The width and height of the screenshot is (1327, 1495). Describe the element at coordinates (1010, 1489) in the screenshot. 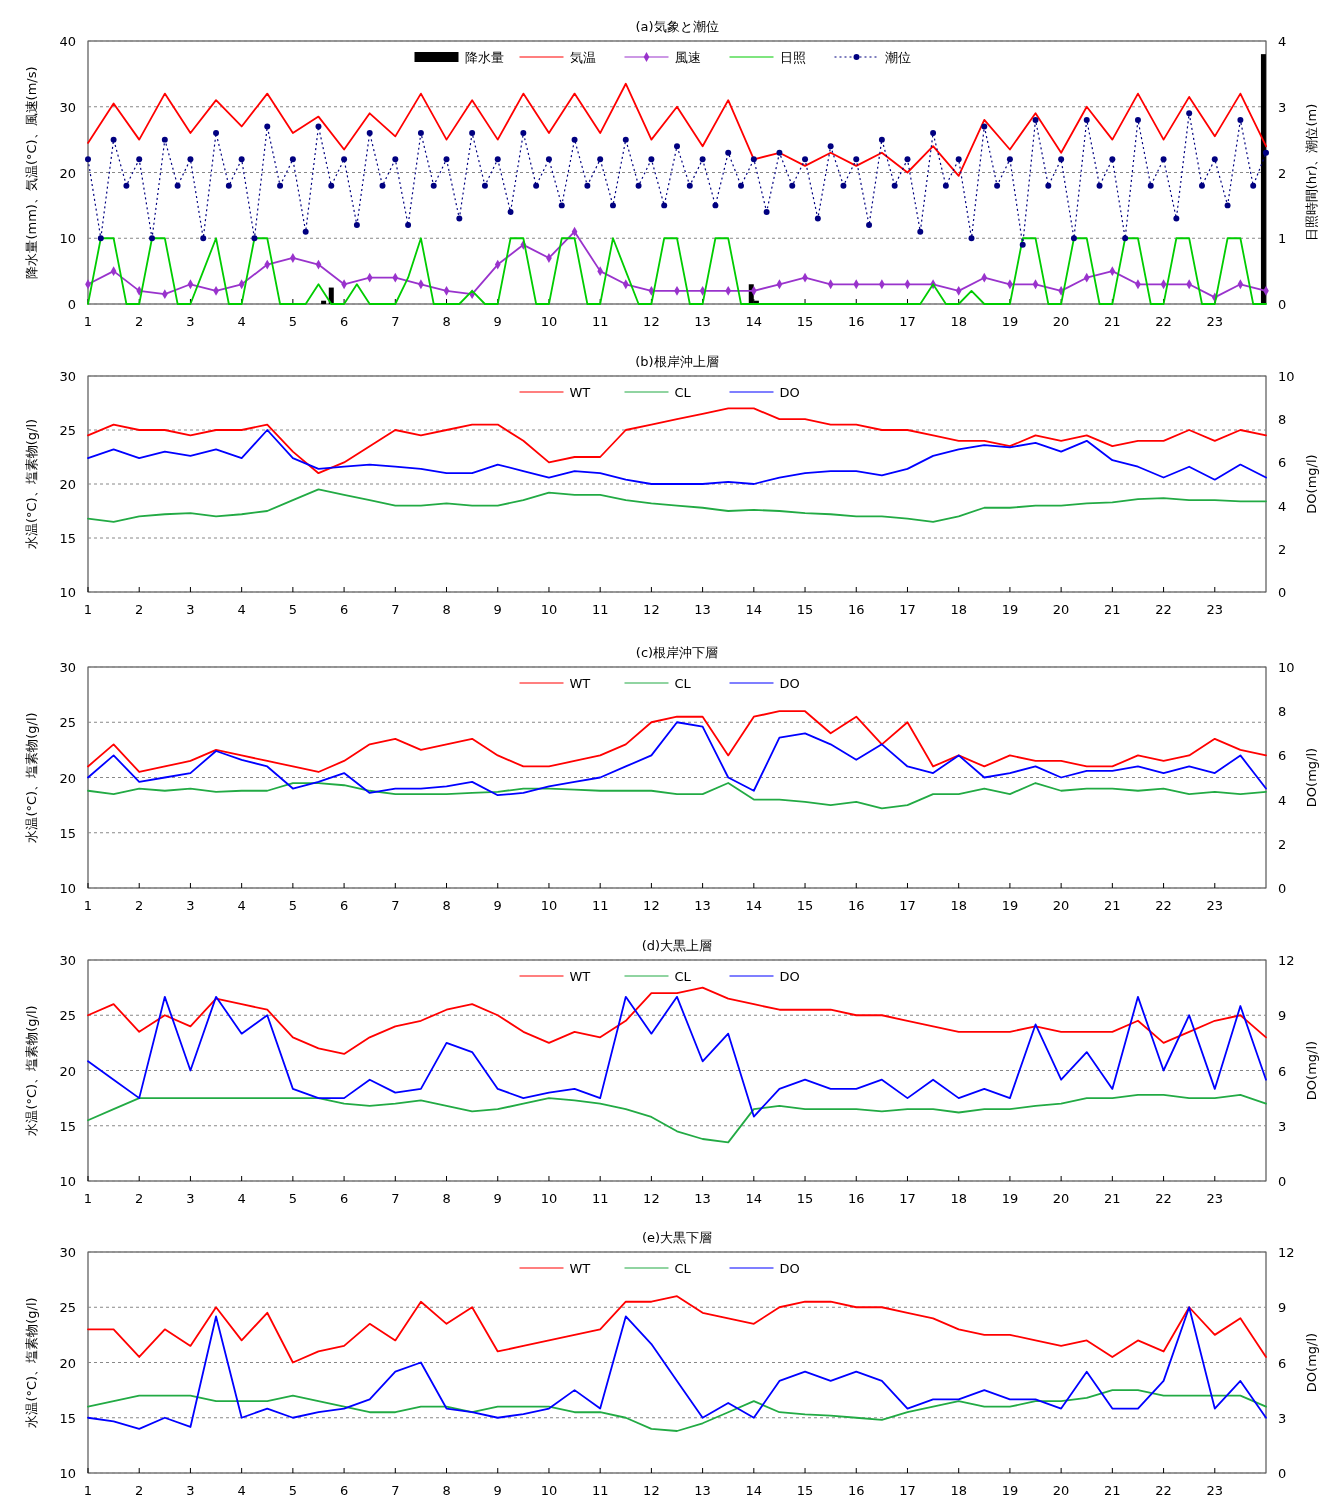

I see `x-tick-label: 19` at that location.